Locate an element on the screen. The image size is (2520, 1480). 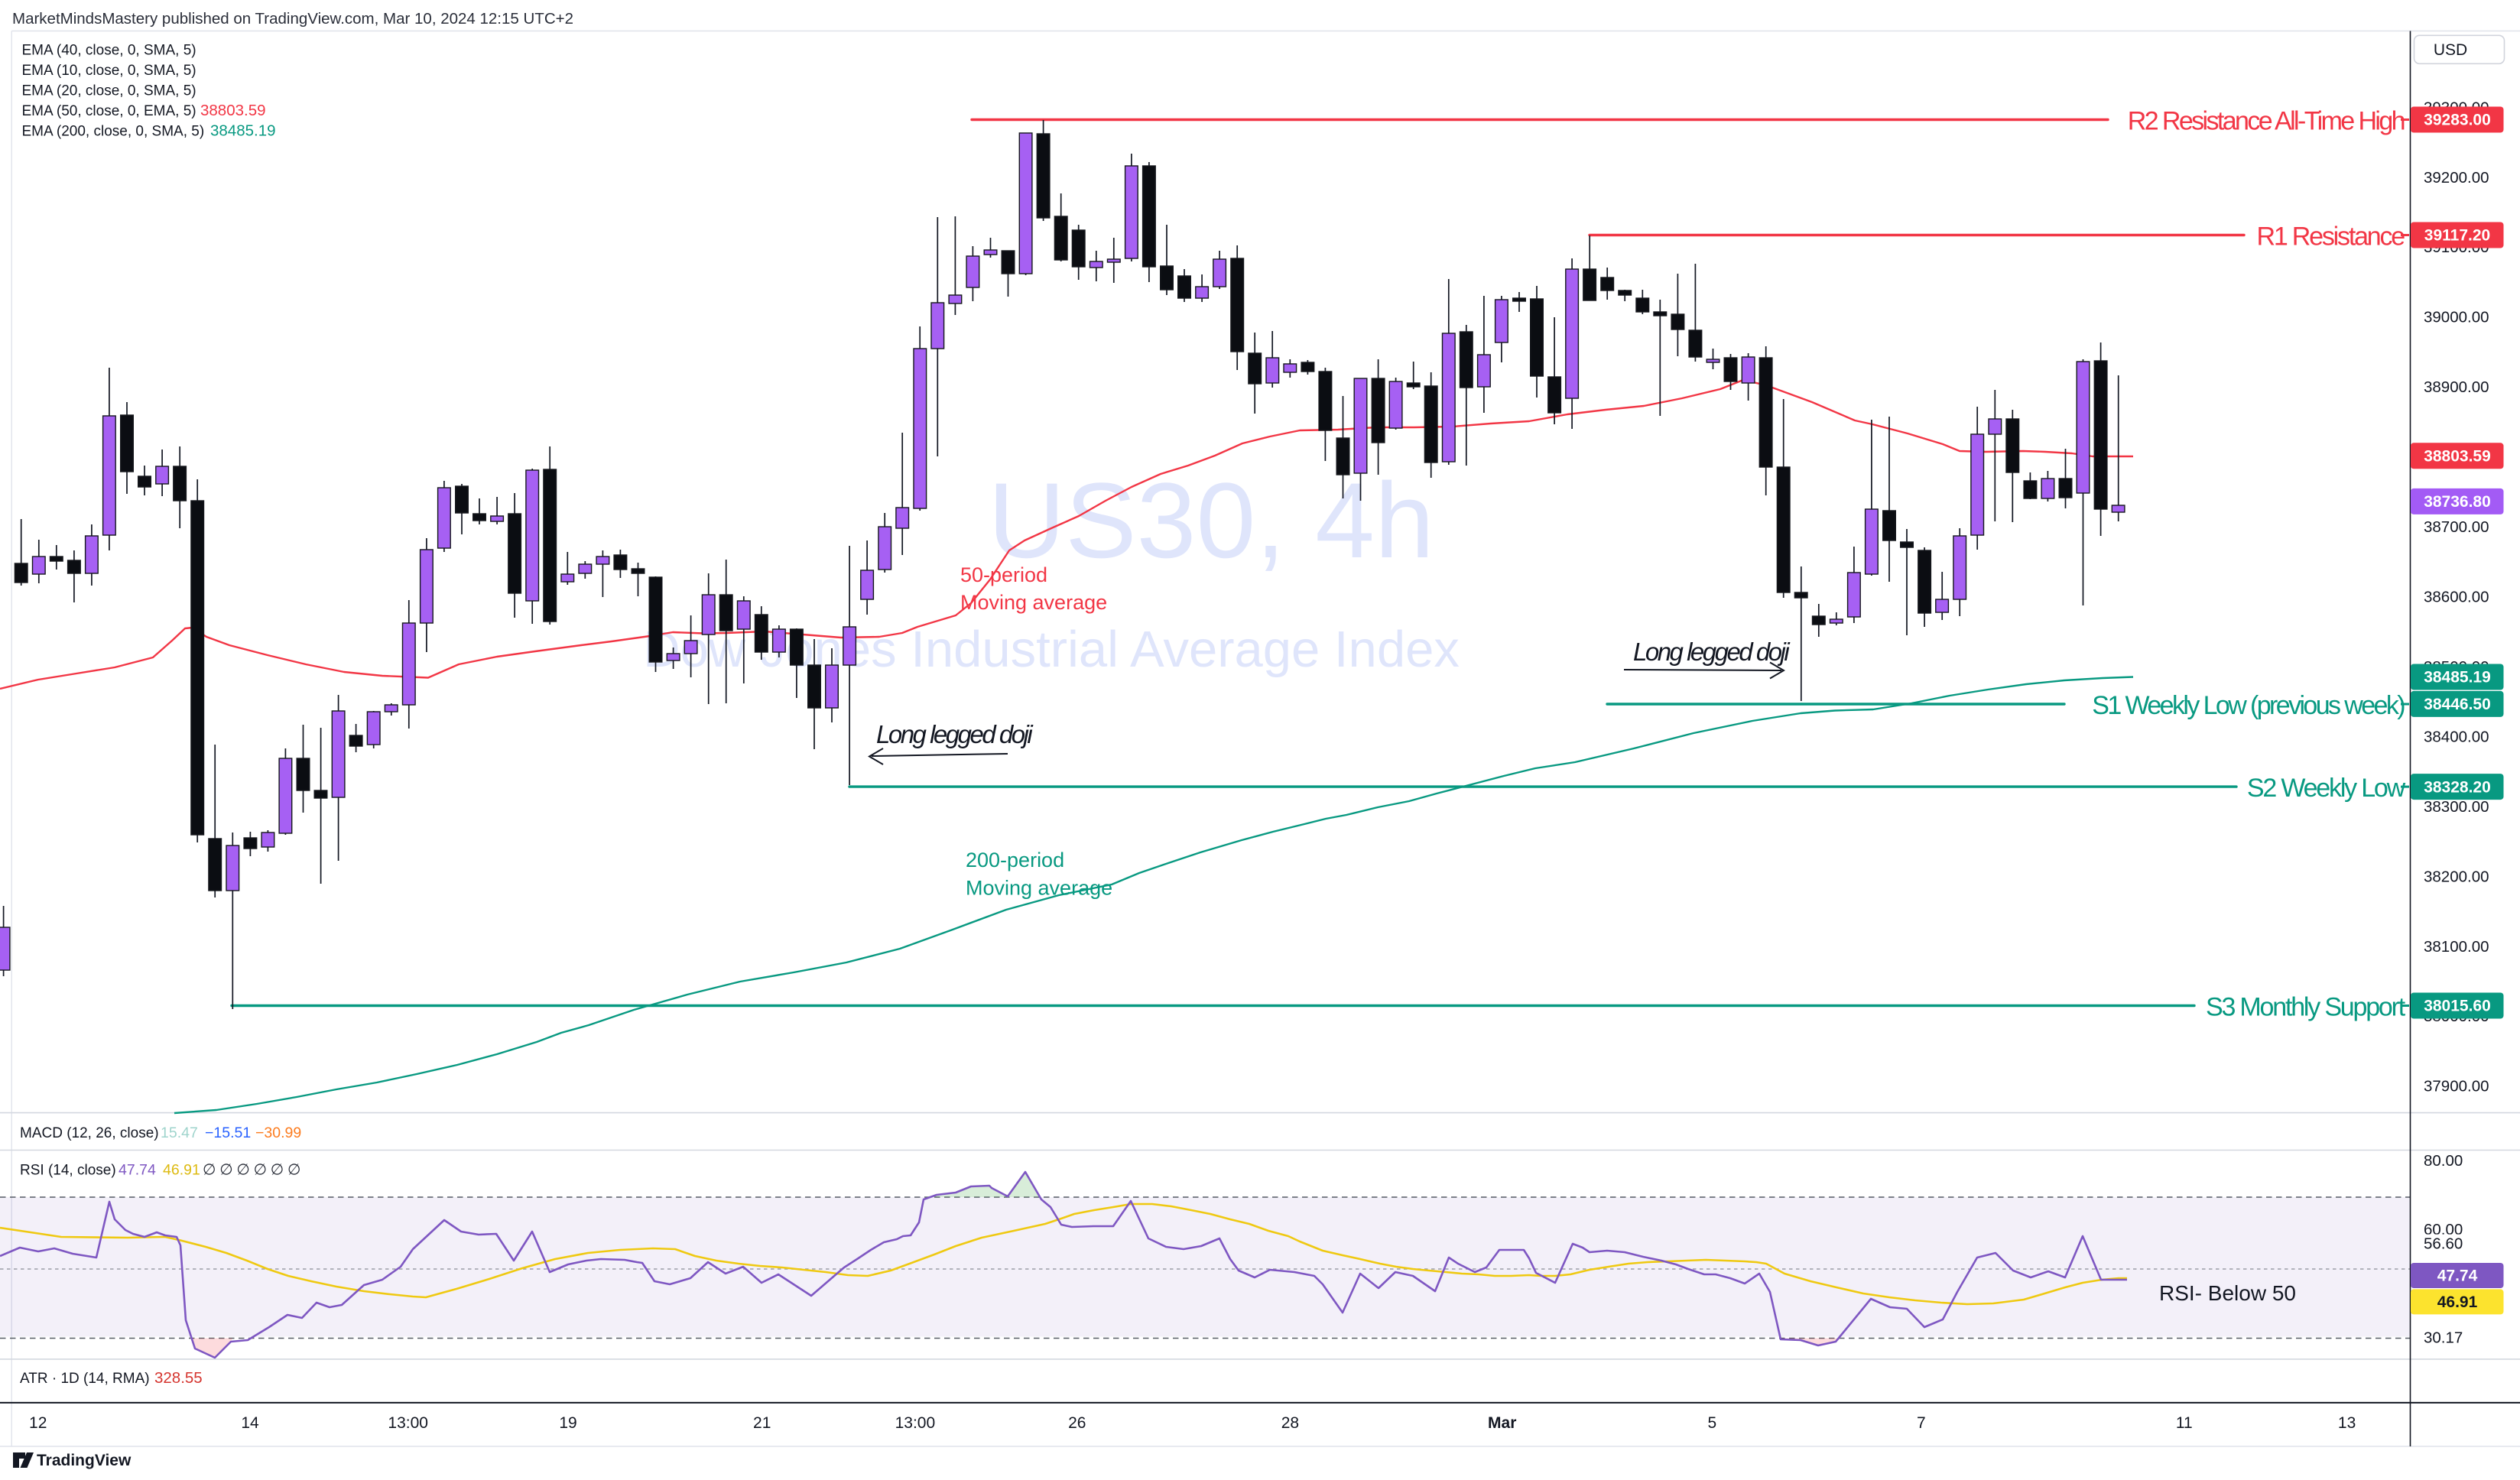
svg-text: 30.17 is located at coordinates (2443, 1338).